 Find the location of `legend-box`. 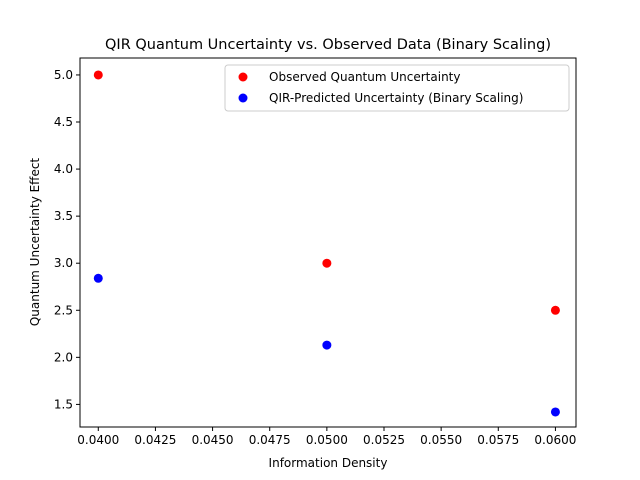

legend-box is located at coordinates (397, 88).